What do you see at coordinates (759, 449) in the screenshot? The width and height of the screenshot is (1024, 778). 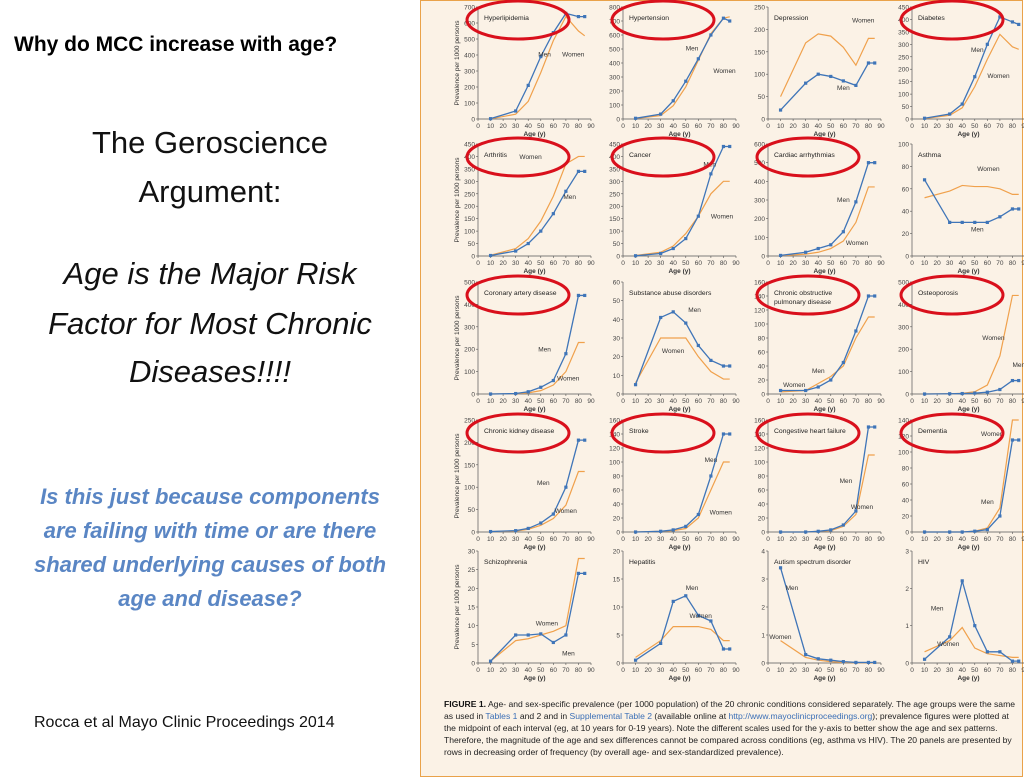 I see `y-tick-label: 120` at bounding box center [759, 449].